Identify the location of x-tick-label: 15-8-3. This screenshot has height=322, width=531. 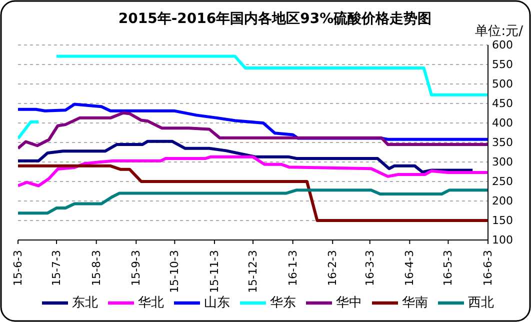
(96, 268).